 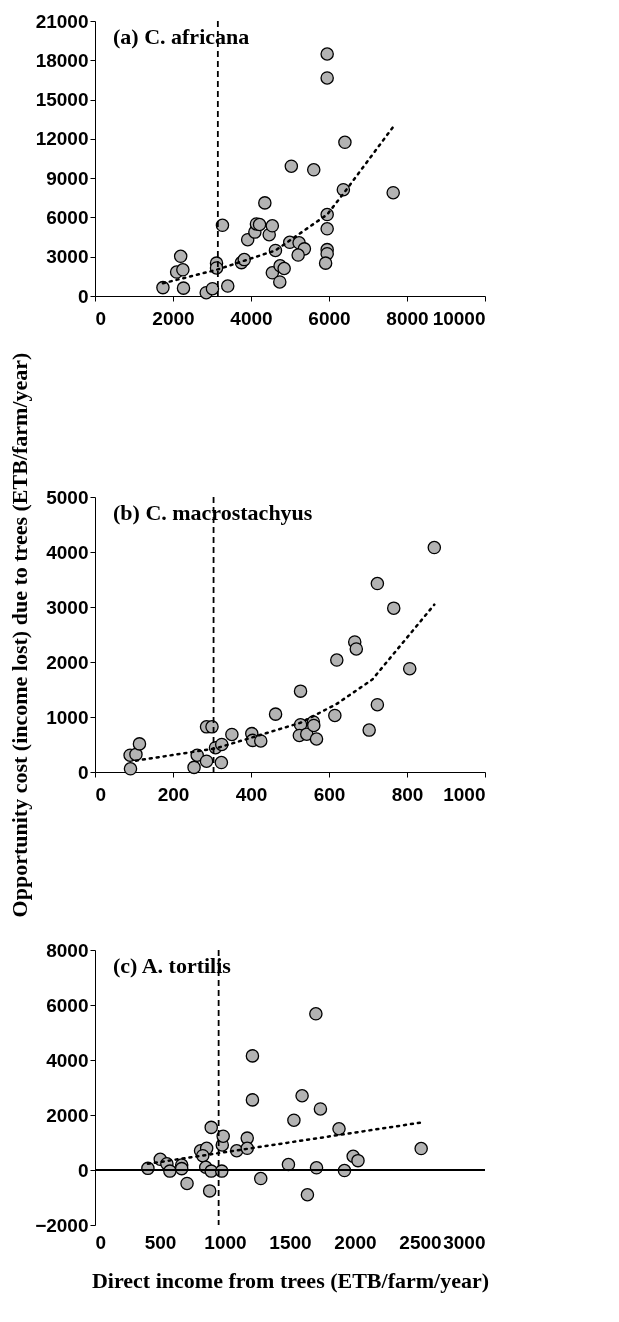 I want to click on x-tick-label: 600, so click(x=329, y=794).